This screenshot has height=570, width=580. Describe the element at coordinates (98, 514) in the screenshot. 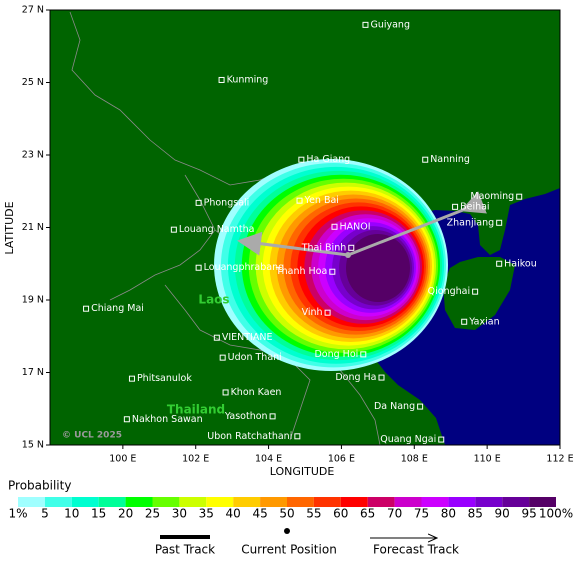

I see `colorbar-label: 15` at that location.